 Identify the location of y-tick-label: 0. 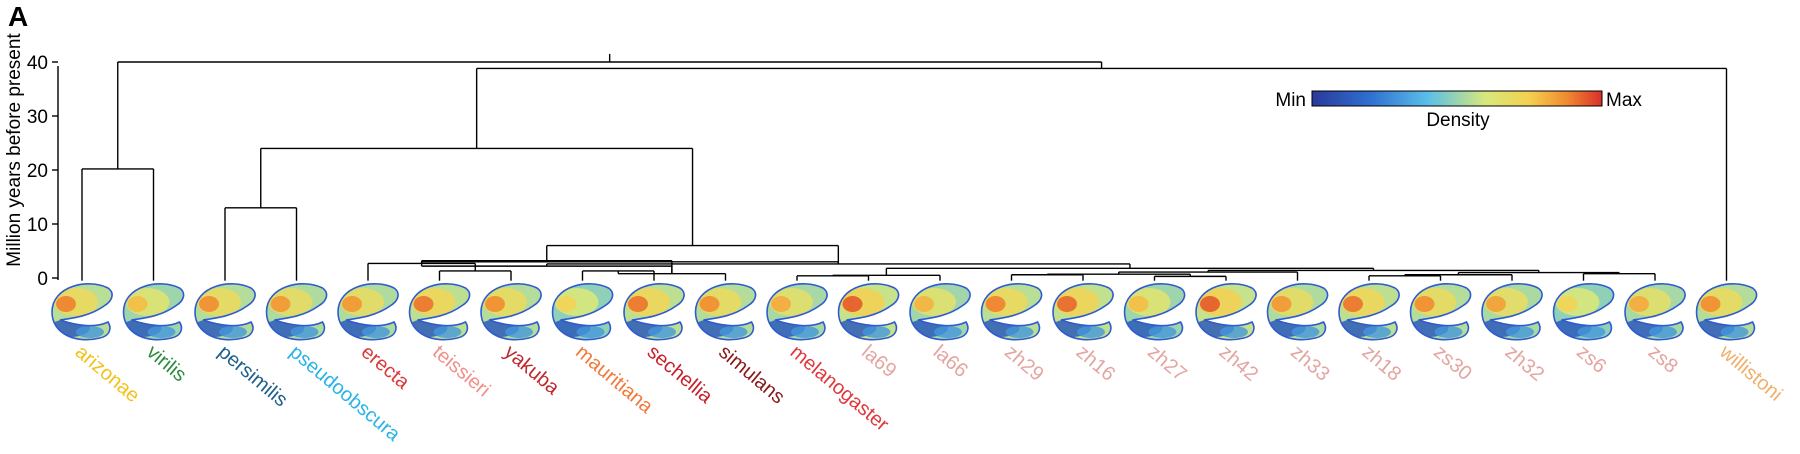
(42, 279).